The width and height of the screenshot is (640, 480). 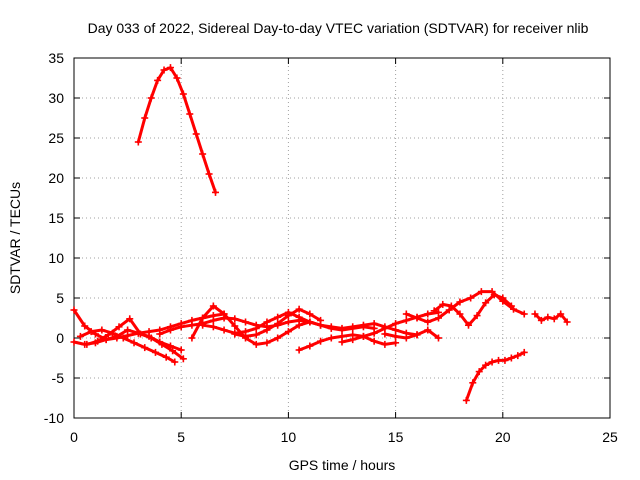 I want to click on y-tick-label: 30, so click(x=56, y=98).